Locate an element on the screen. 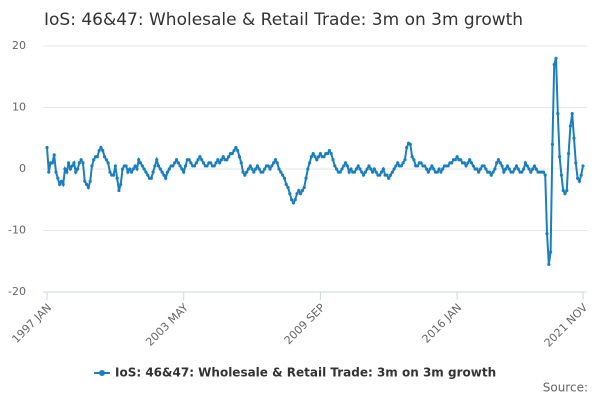  y-tick-label: 10 is located at coordinates (19, 107).